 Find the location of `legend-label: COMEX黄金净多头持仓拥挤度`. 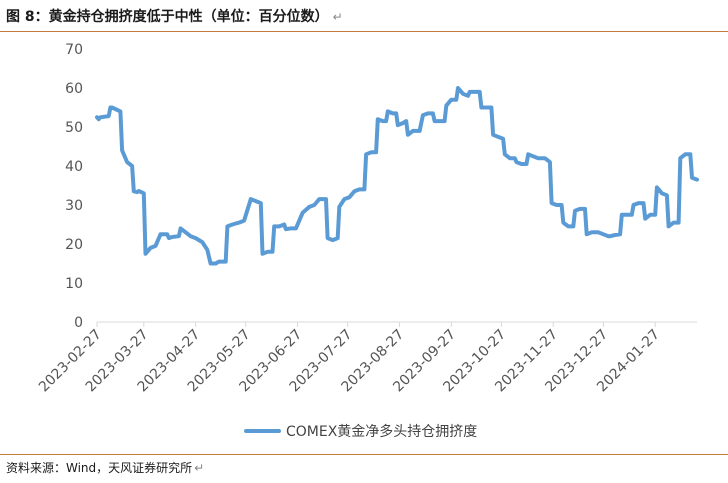

legend-label: COMEX黄金净多头持仓拥挤度 is located at coordinates (381, 431).